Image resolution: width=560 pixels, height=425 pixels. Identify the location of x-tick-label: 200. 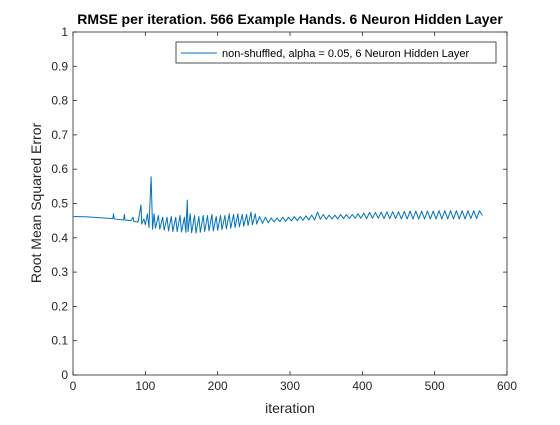
(218, 386).